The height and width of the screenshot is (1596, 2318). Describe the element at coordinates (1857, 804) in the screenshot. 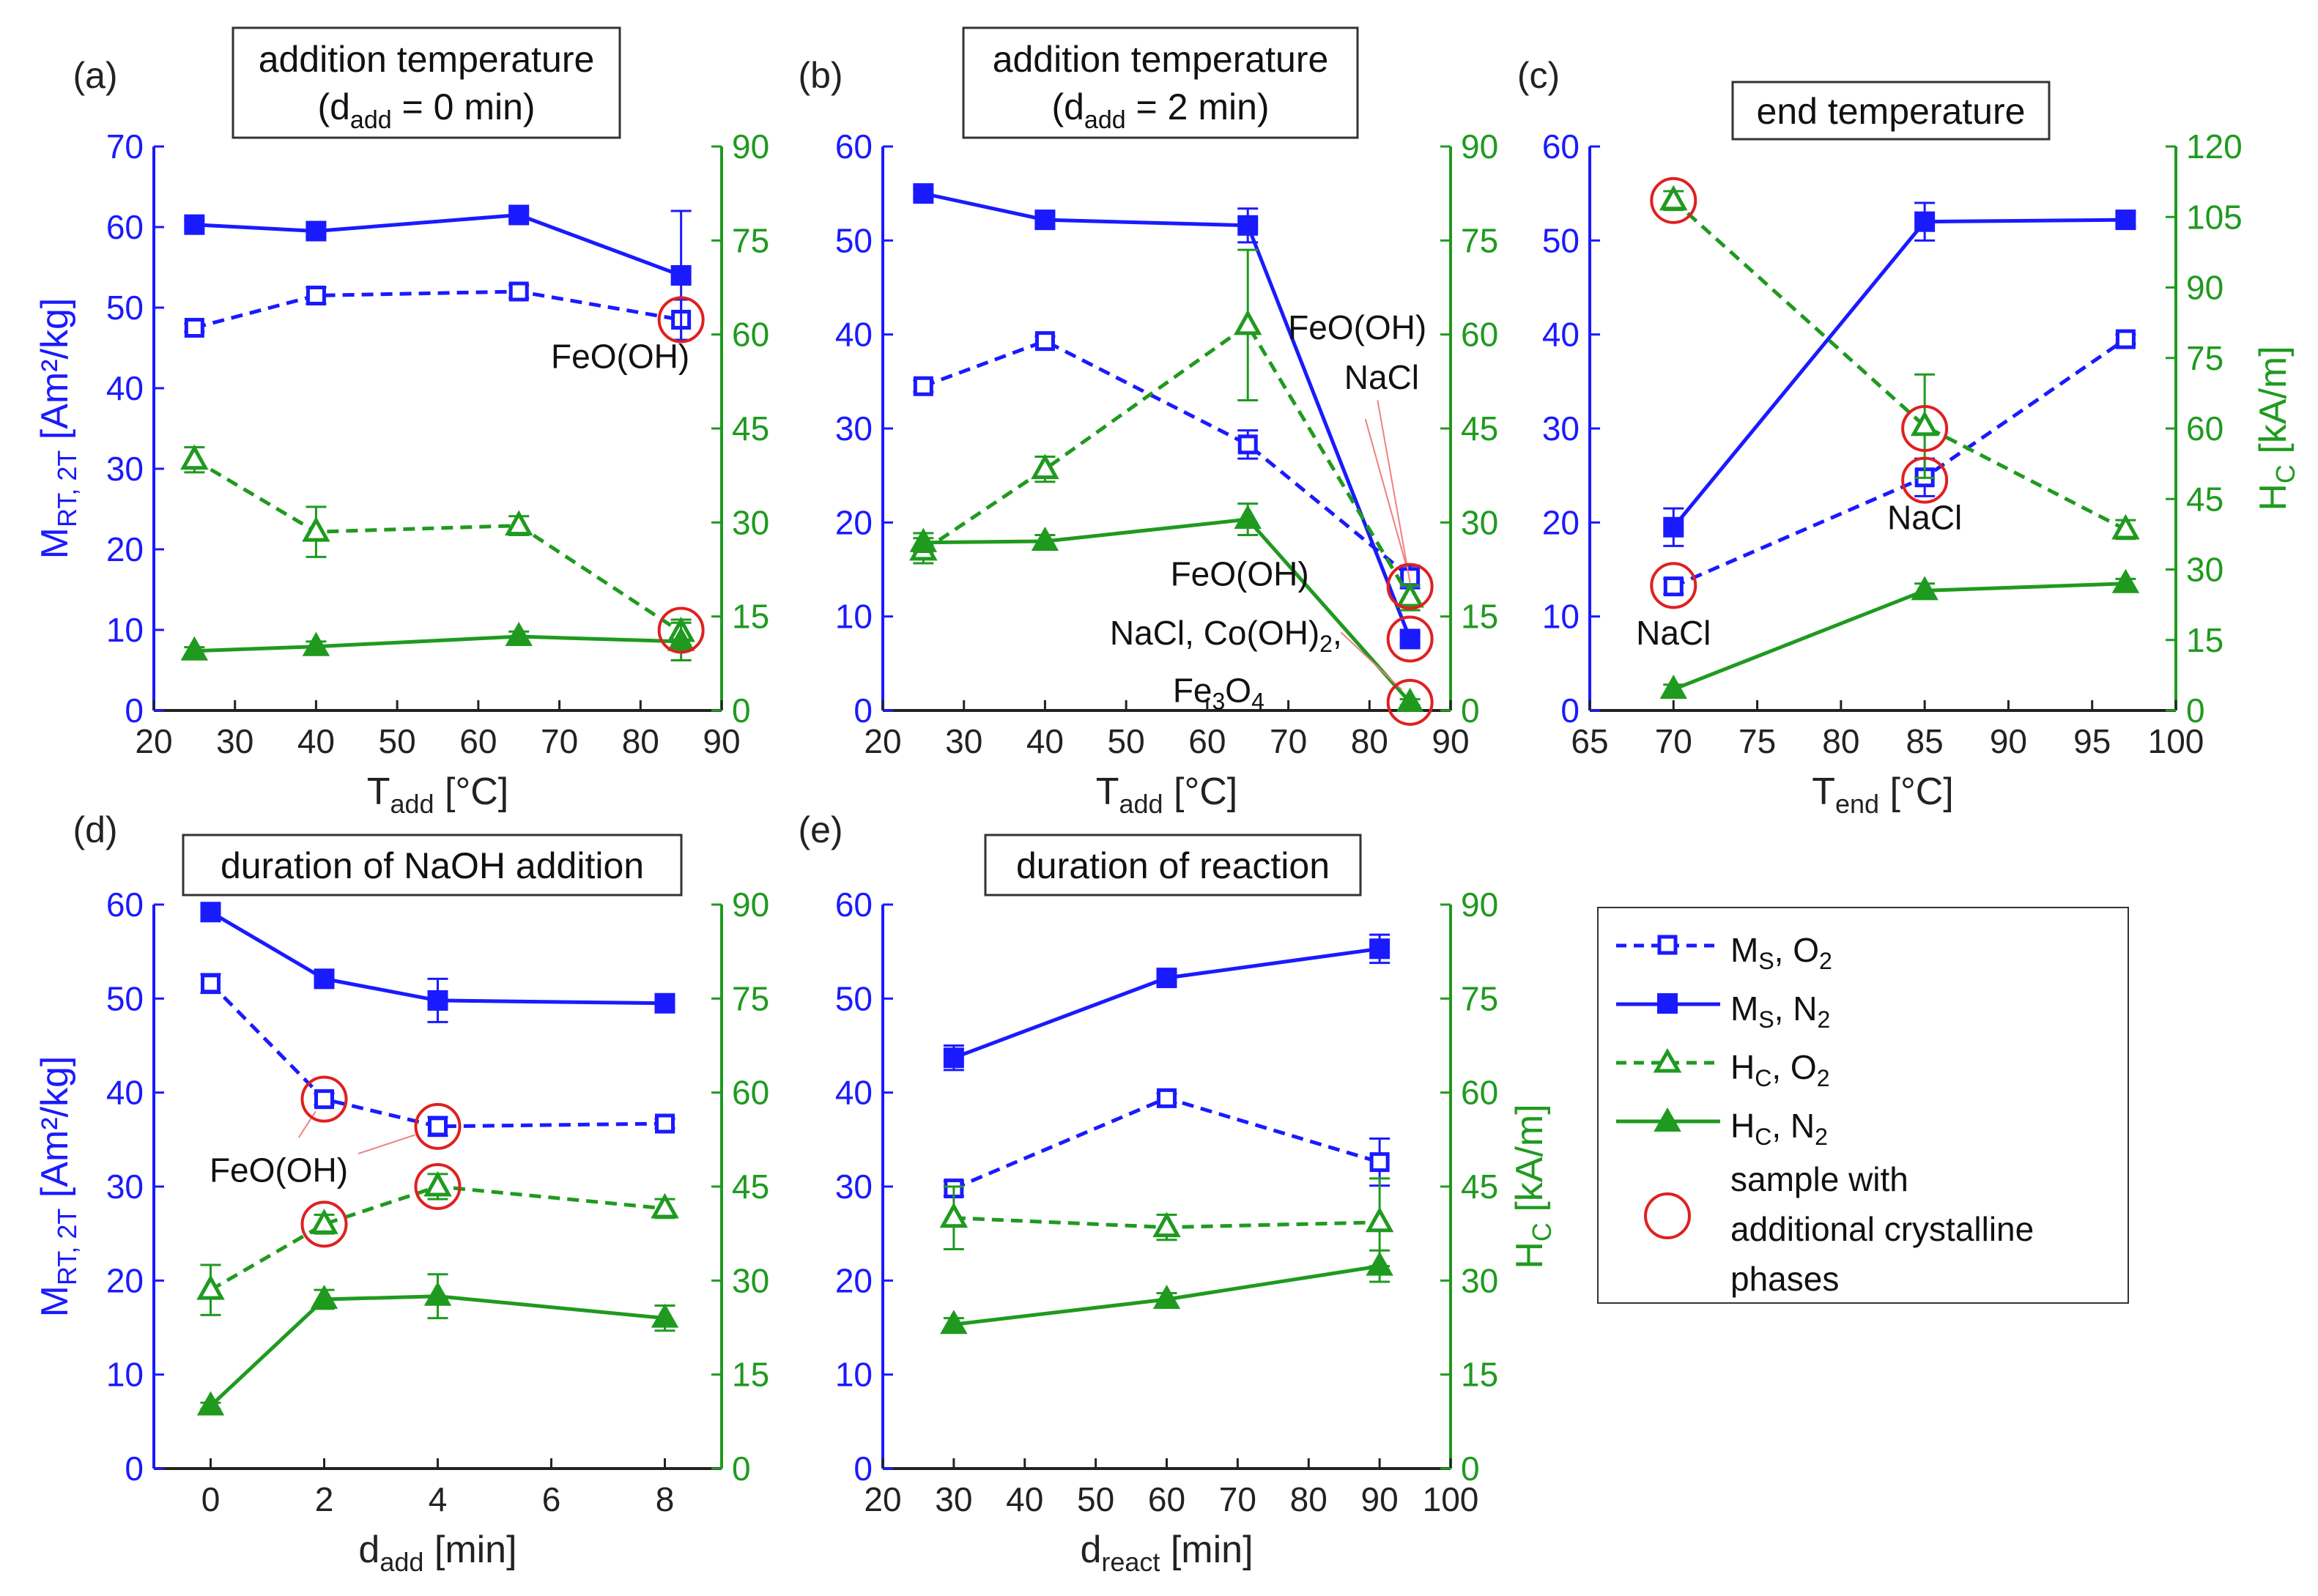

I see `panel-c-xlabel-sub: end` at that location.